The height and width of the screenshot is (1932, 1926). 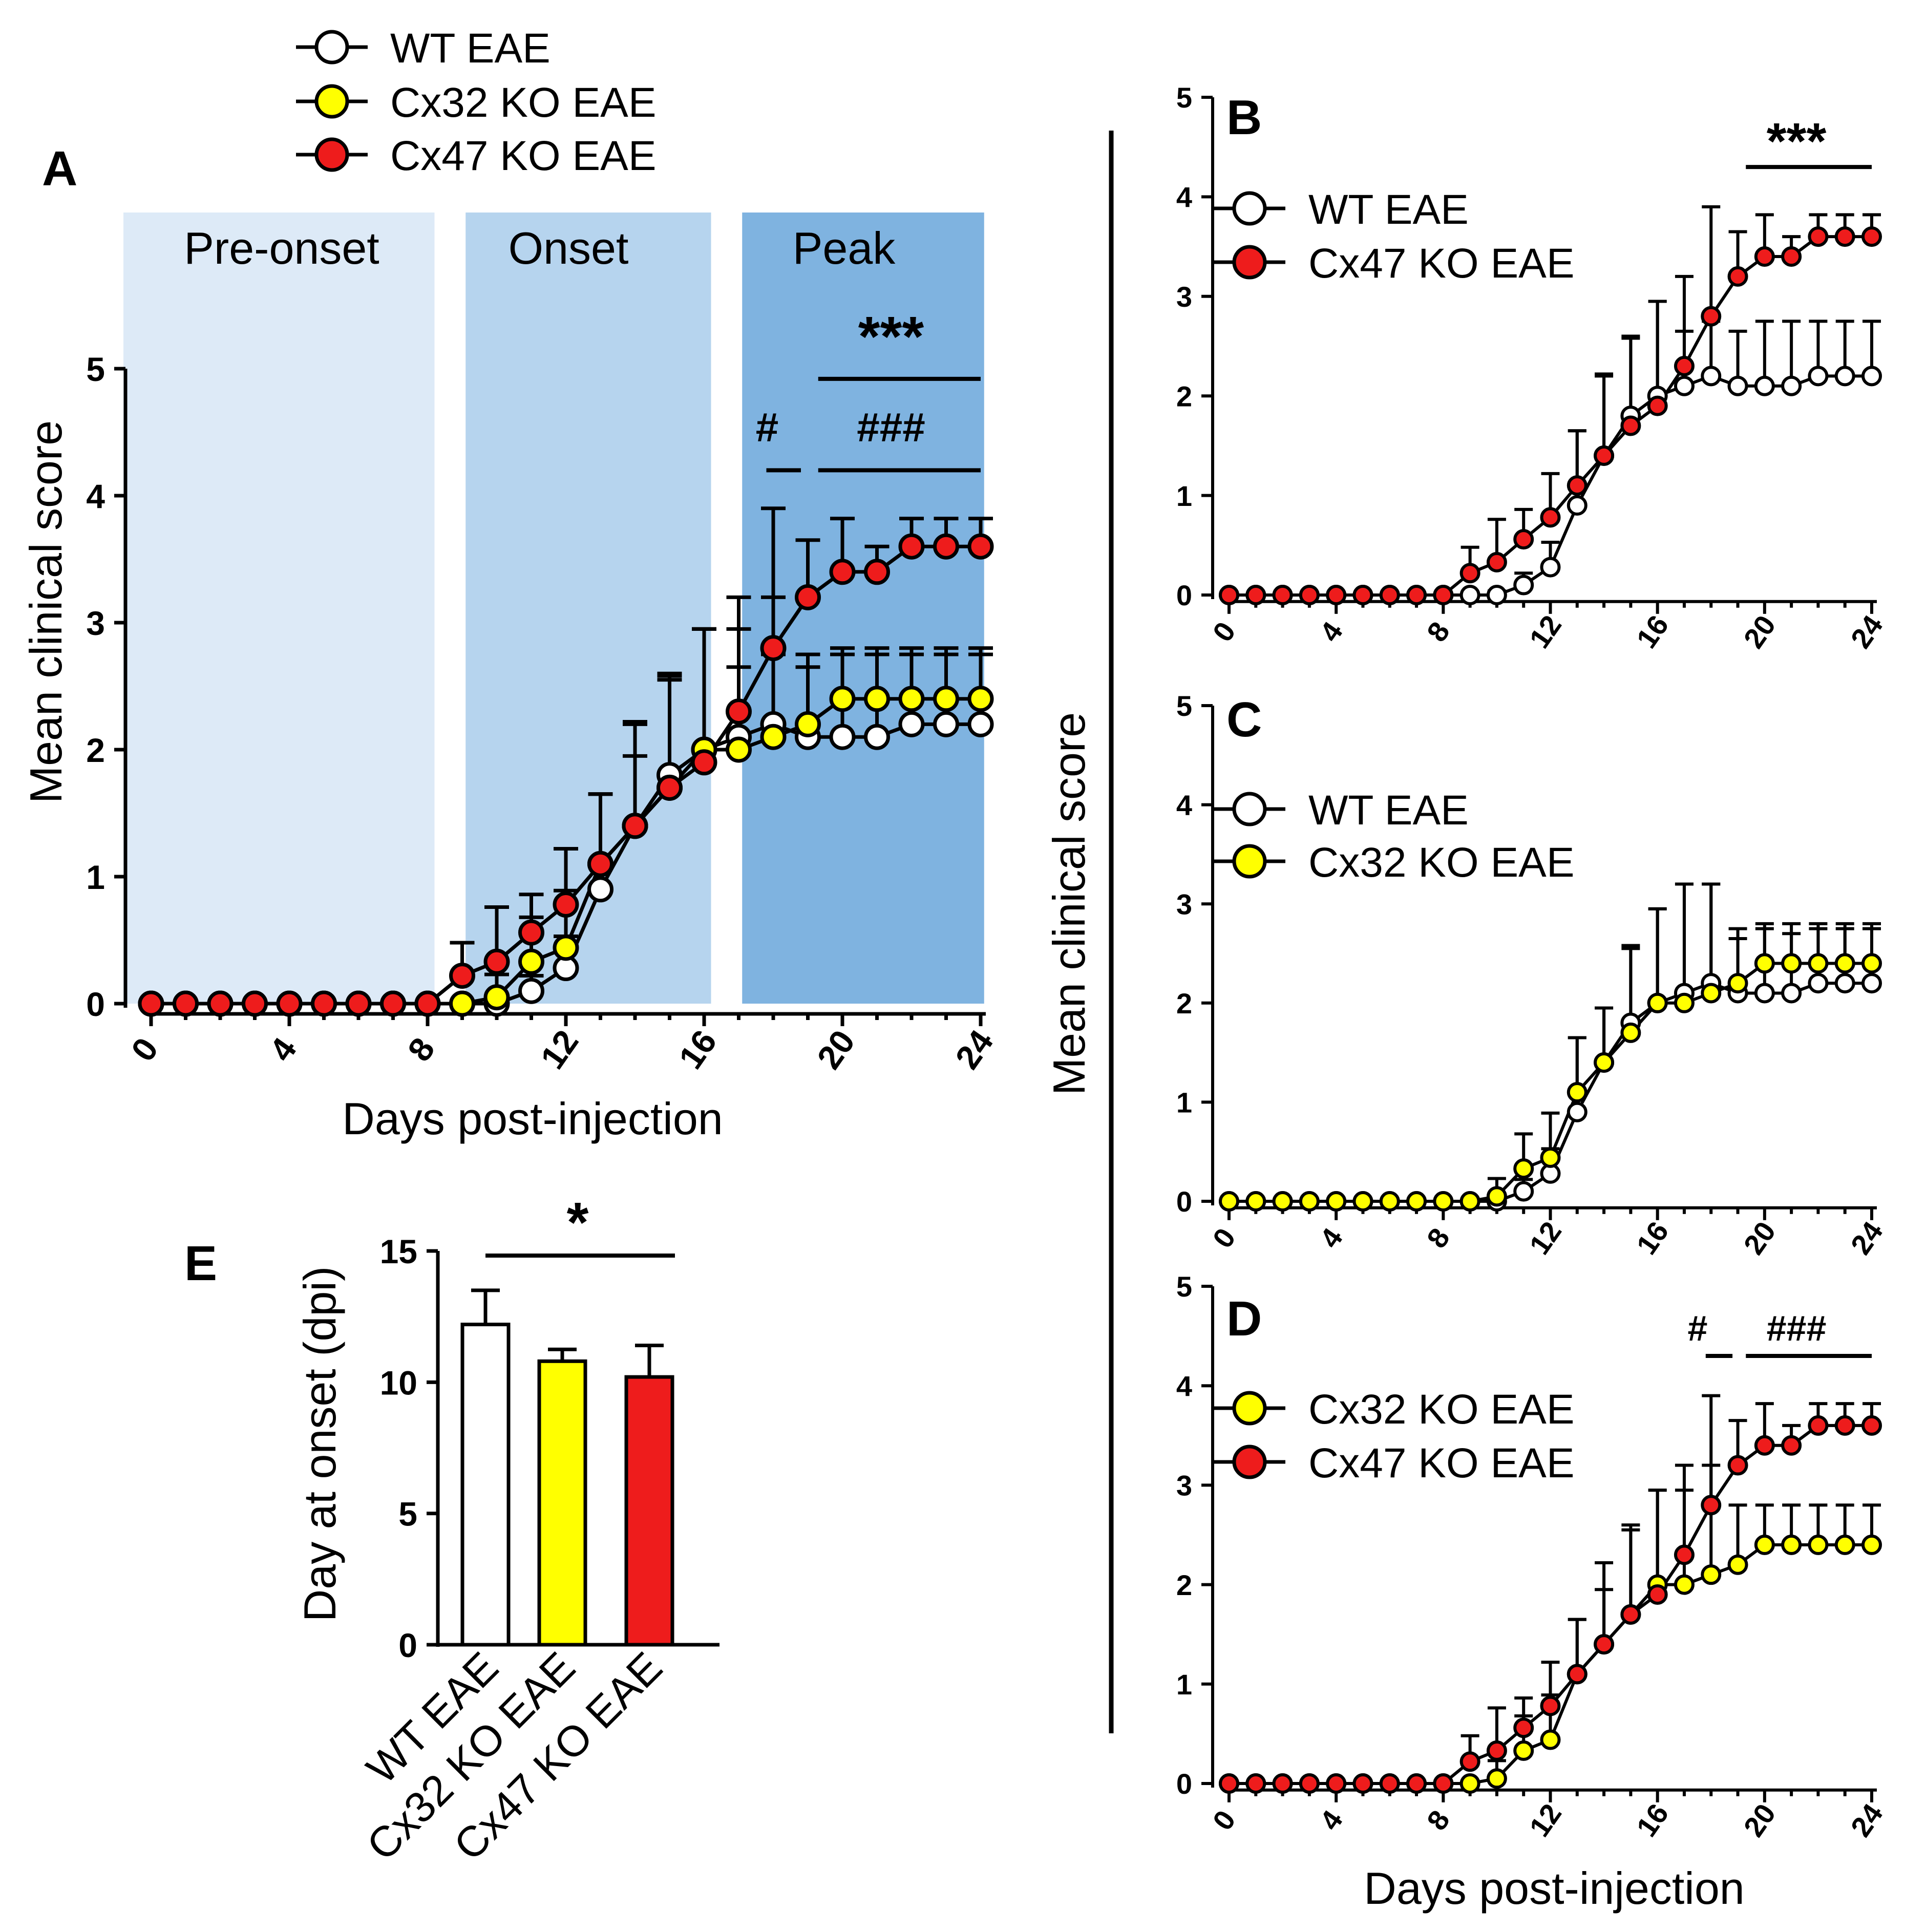 I want to click on panel-d-ytick-label-0: 0, so click(x=1184, y=1784).